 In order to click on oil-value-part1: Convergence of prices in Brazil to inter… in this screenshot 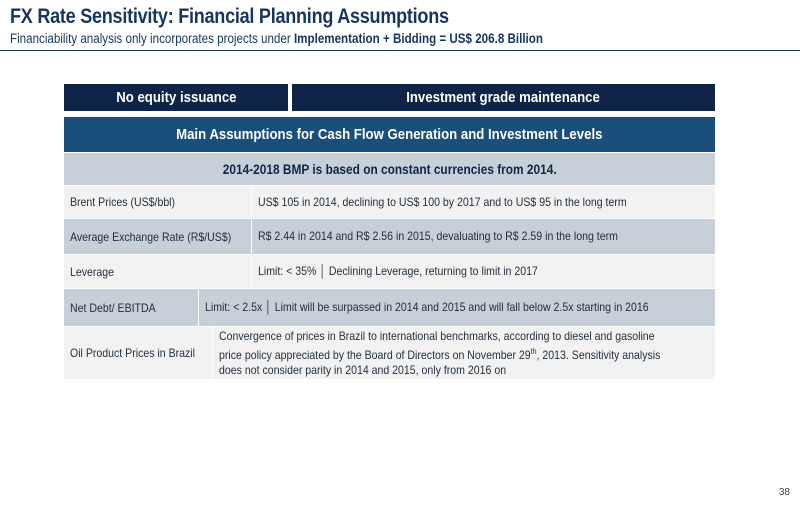, I will do `click(437, 345)`.